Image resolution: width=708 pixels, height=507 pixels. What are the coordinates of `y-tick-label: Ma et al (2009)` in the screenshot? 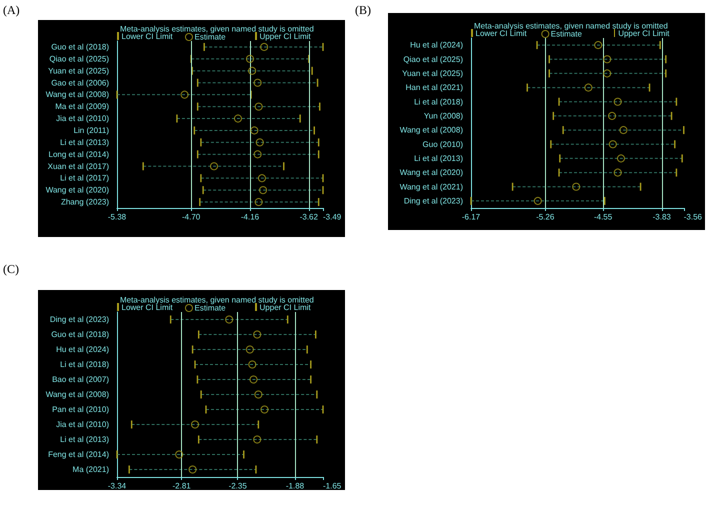 It's located at (82, 107).